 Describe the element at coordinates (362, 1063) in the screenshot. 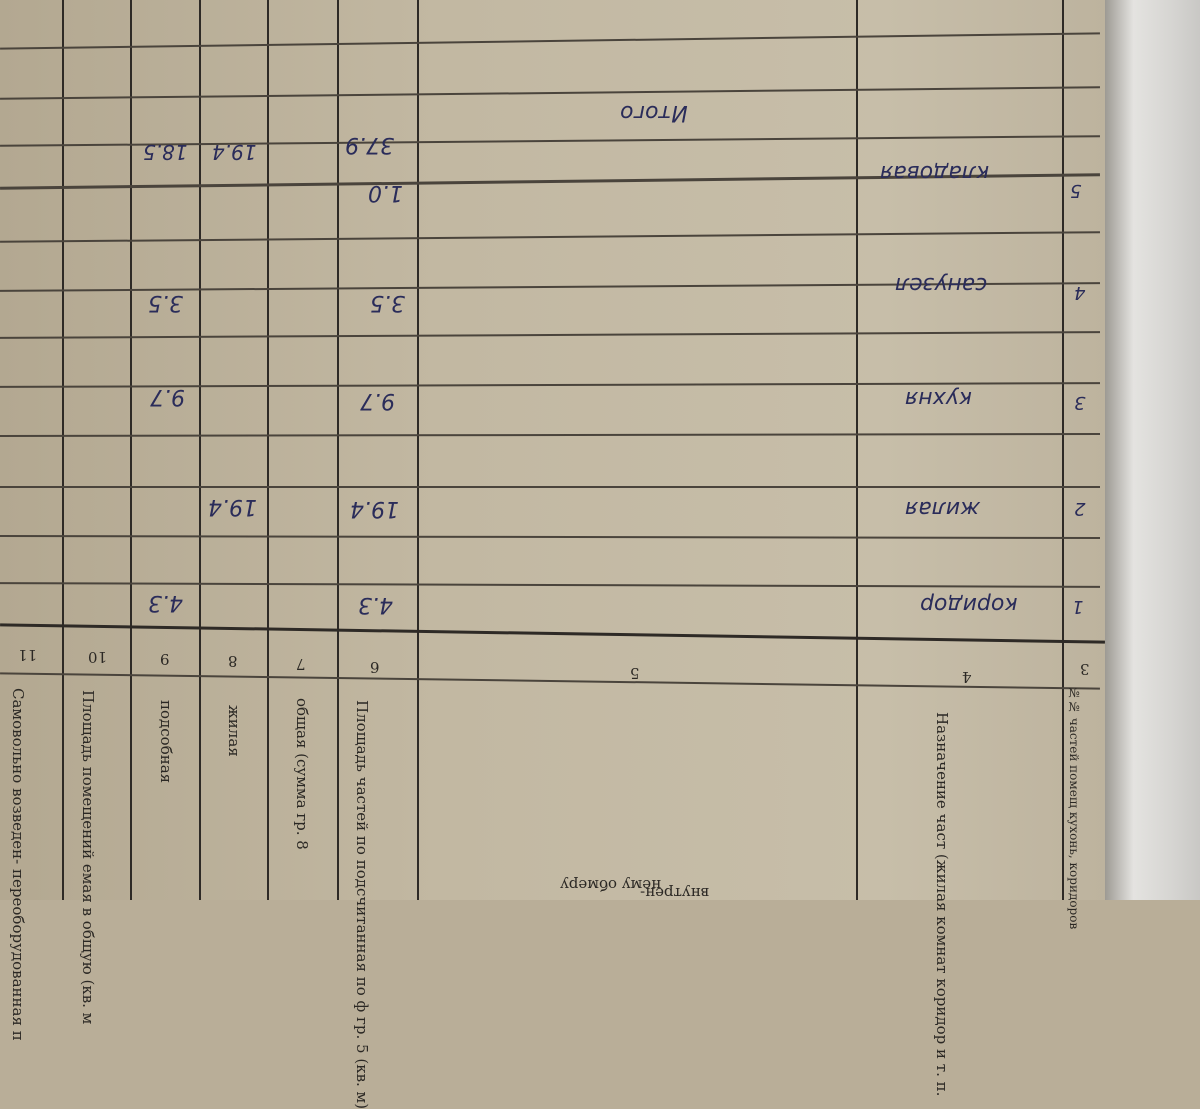

I see `header-line: гр. 5 (кв. м)` at that location.